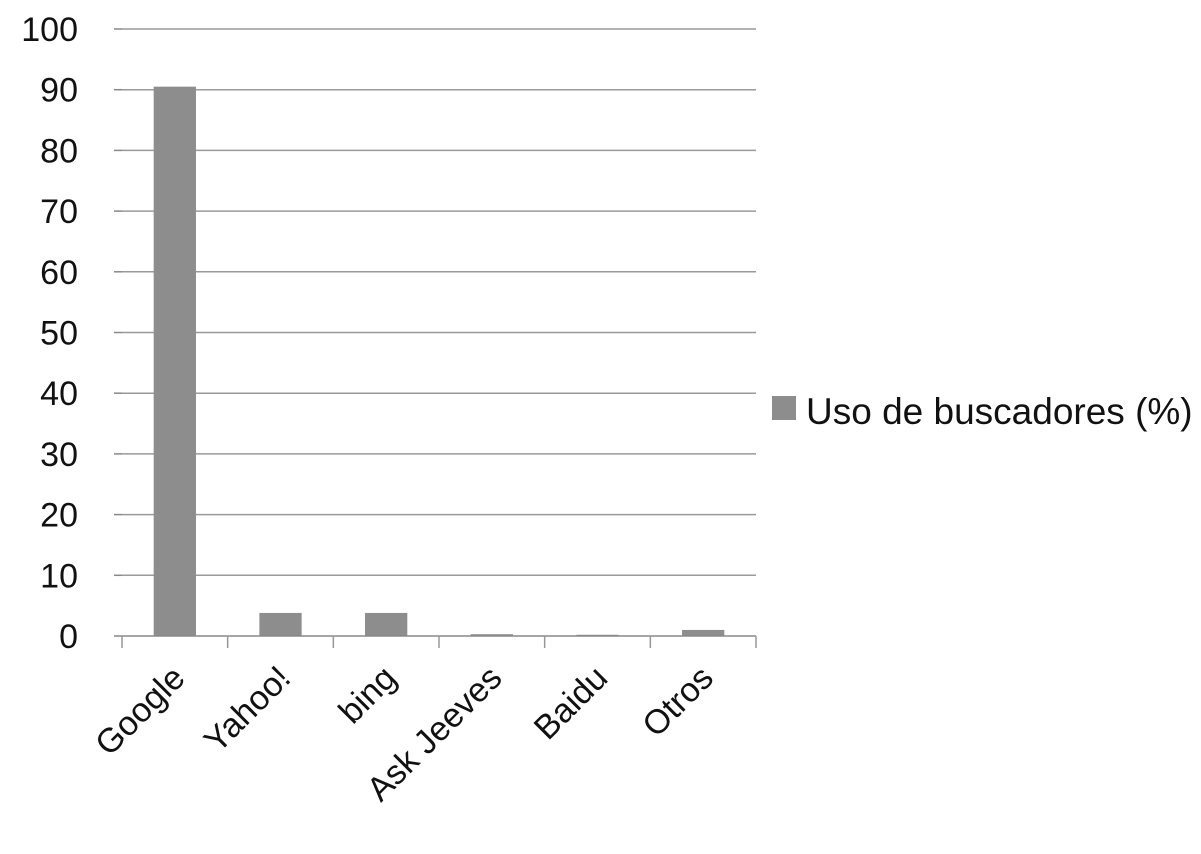  Describe the element at coordinates (439, 641) in the screenshot. I see `x-axis` at that location.